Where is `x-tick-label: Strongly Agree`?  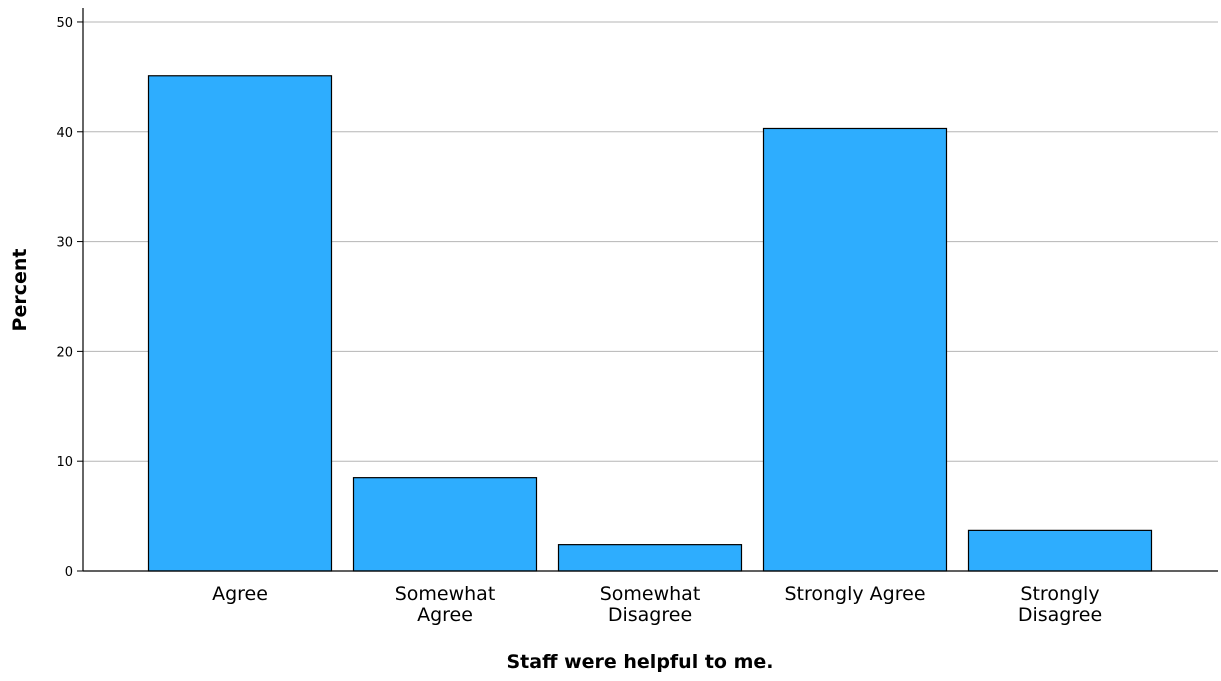
x-tick-label: Strongly Agree is located at coordinates (854, 594).